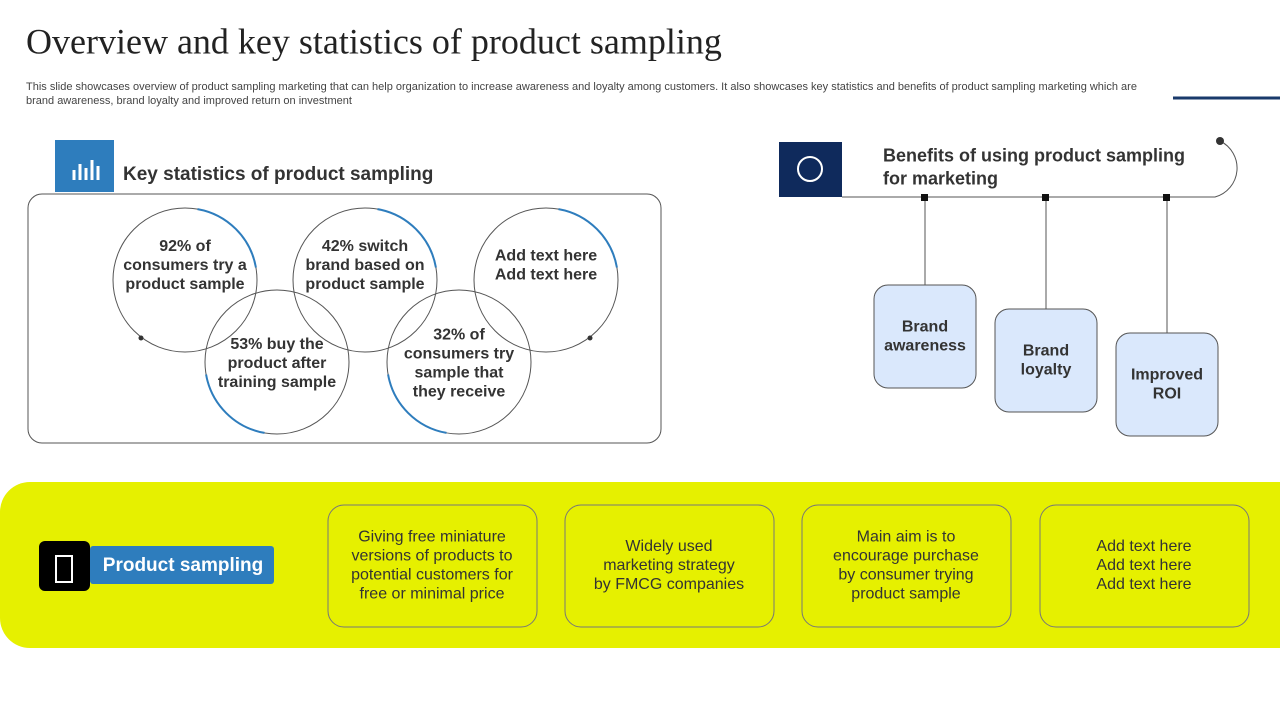 The height and width of the screenshot is (725, 1280). Describe the element at coordinates (906, 556) in the screenshot. I see `text-line: encourage purchase` at that location.